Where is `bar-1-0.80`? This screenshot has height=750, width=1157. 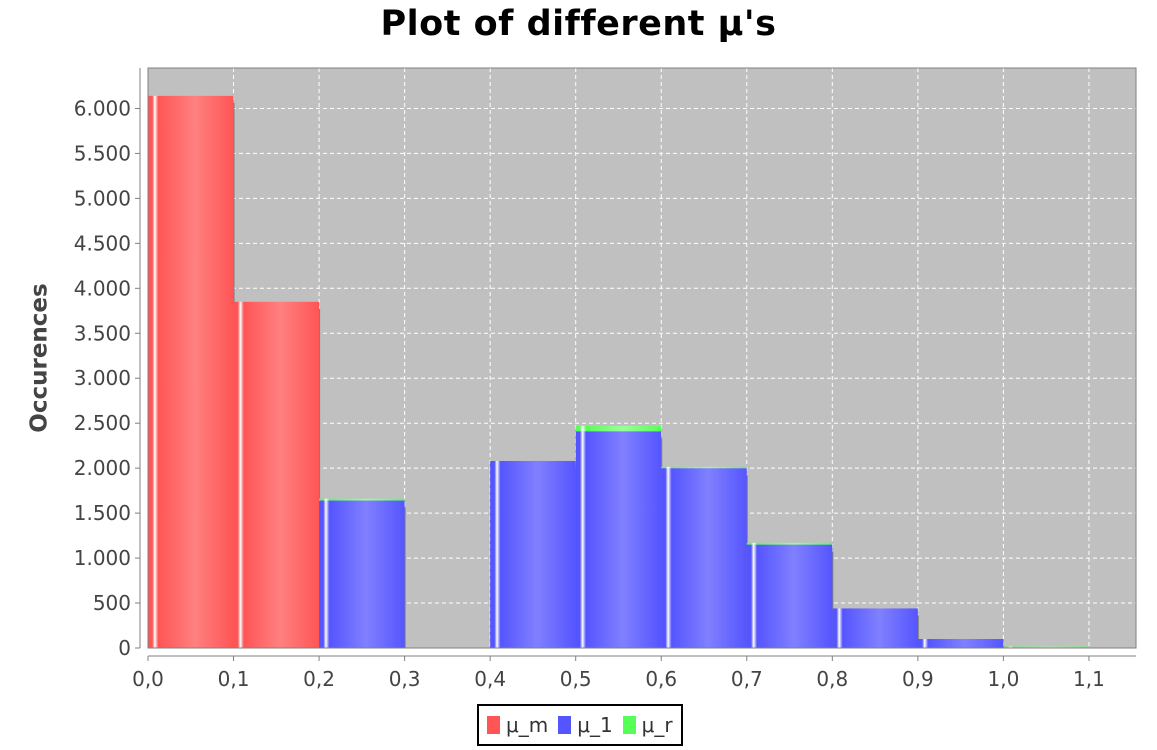
bar-1-0.80 is located at coordinates (875, 628).